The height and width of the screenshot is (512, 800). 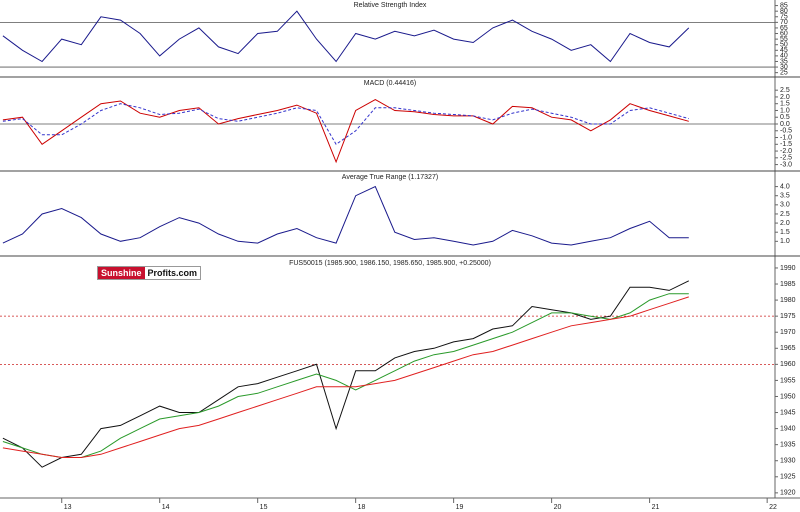 I want to click on y-tick-label: 80, so click(x=784, y=11).